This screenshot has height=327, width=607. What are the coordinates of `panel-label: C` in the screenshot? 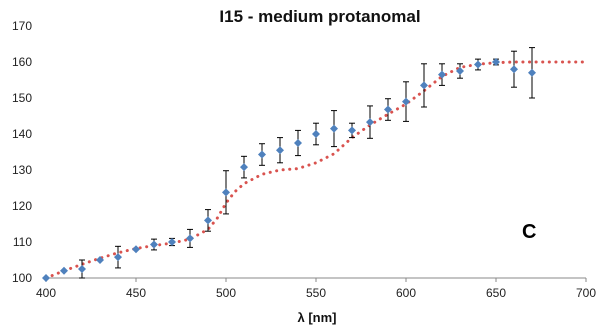 It's located at (529, 232).